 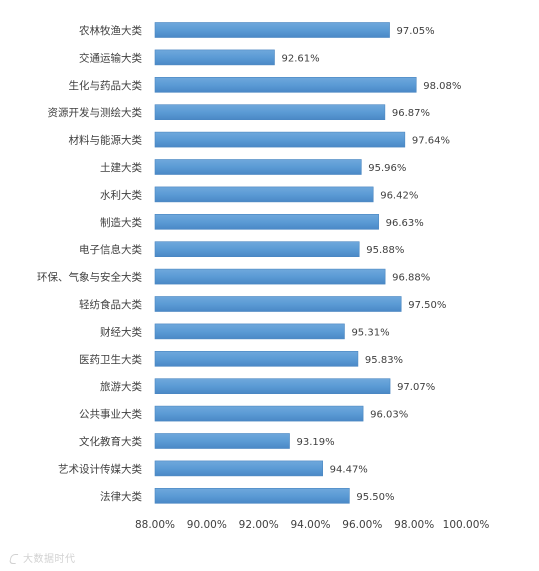 I want to click on watermark-logo-icon, so click(x=15, y=558).